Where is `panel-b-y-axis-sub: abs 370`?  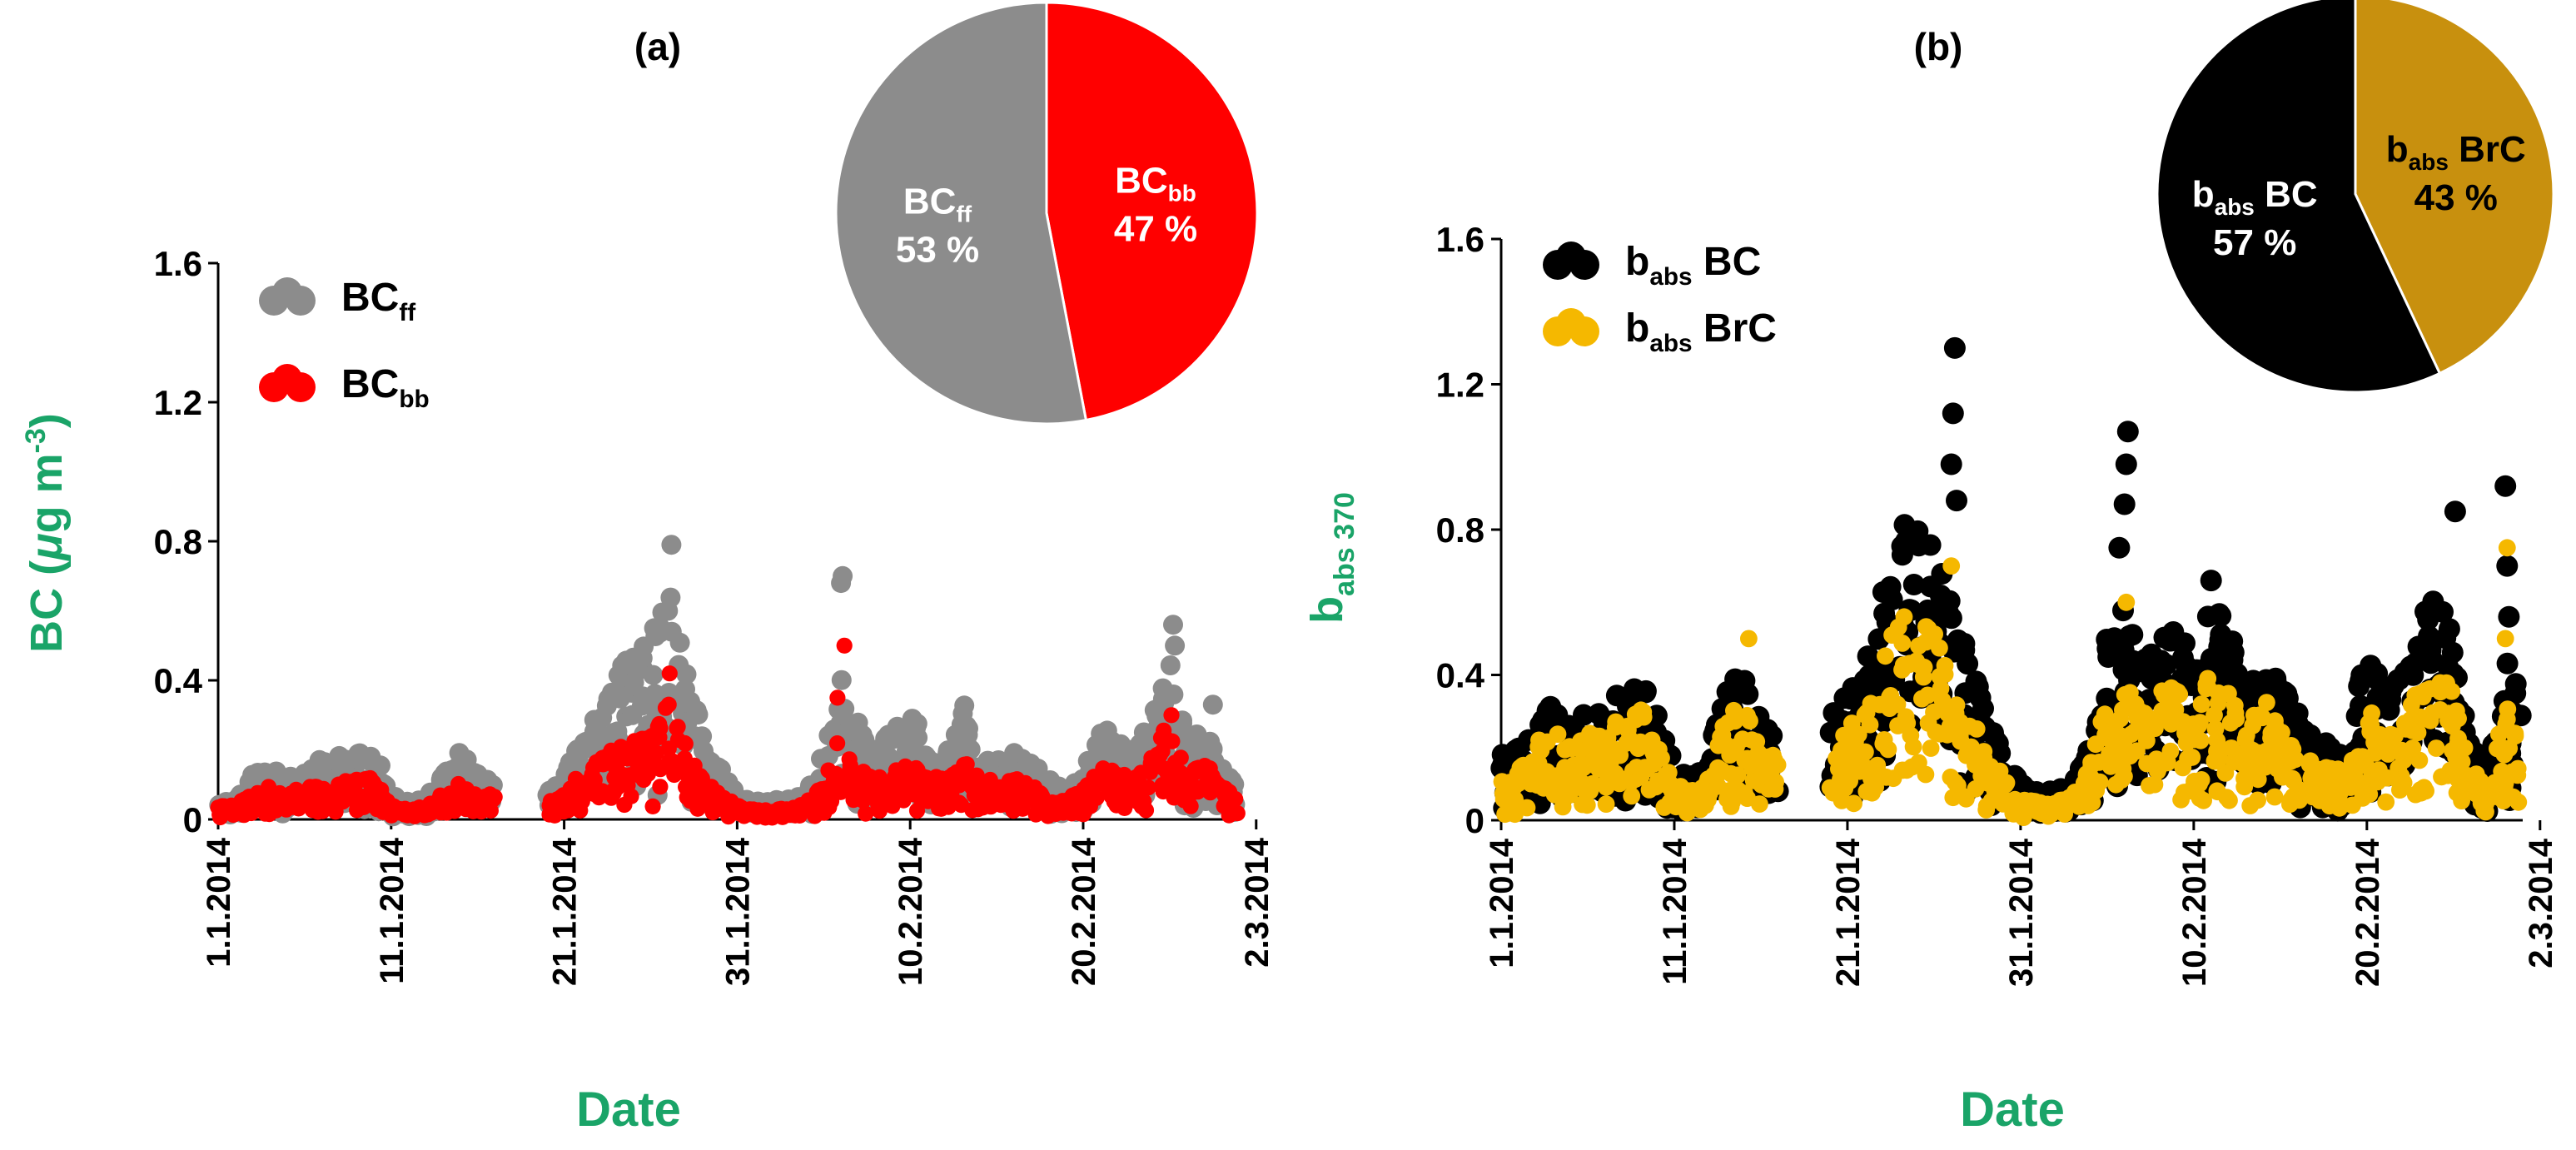
panel-b-y-axis-sub: abs 370 is located at coordinates (1344, 544).